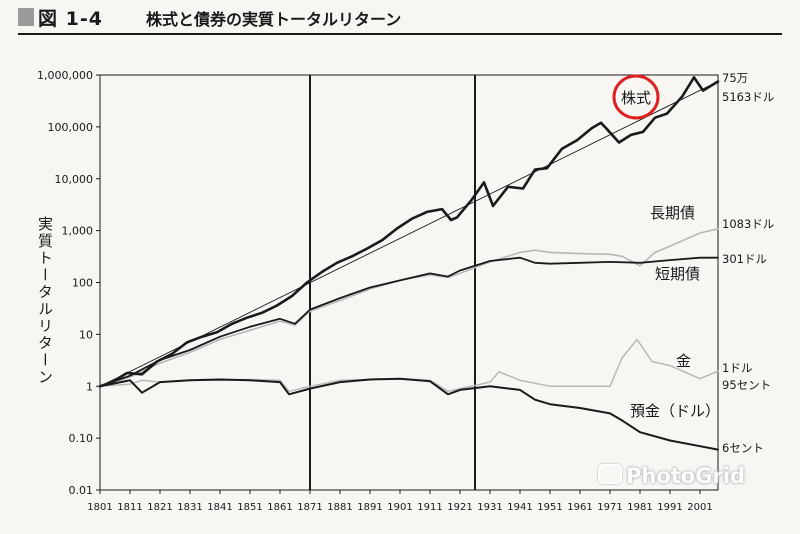  Describe the element at coordinates (683, 361) in the screenshot. I see `series-name-label: 金` at that location.